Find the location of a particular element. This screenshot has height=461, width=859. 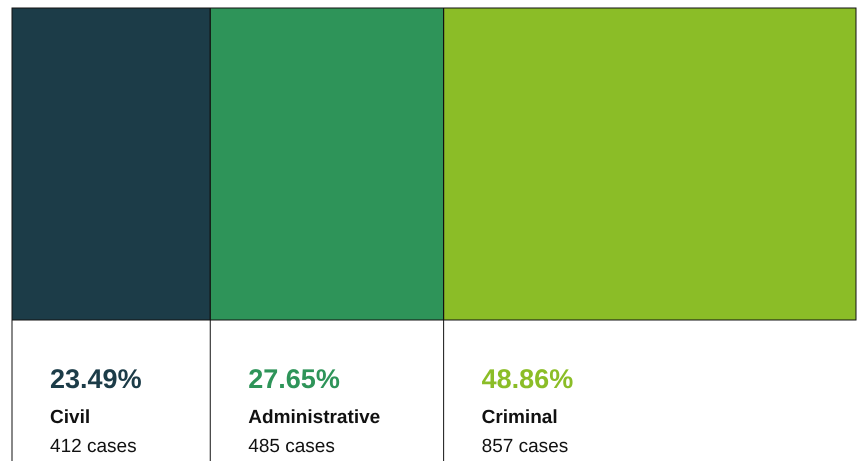

category-label: Administrative is located at coordinates (314, 417).